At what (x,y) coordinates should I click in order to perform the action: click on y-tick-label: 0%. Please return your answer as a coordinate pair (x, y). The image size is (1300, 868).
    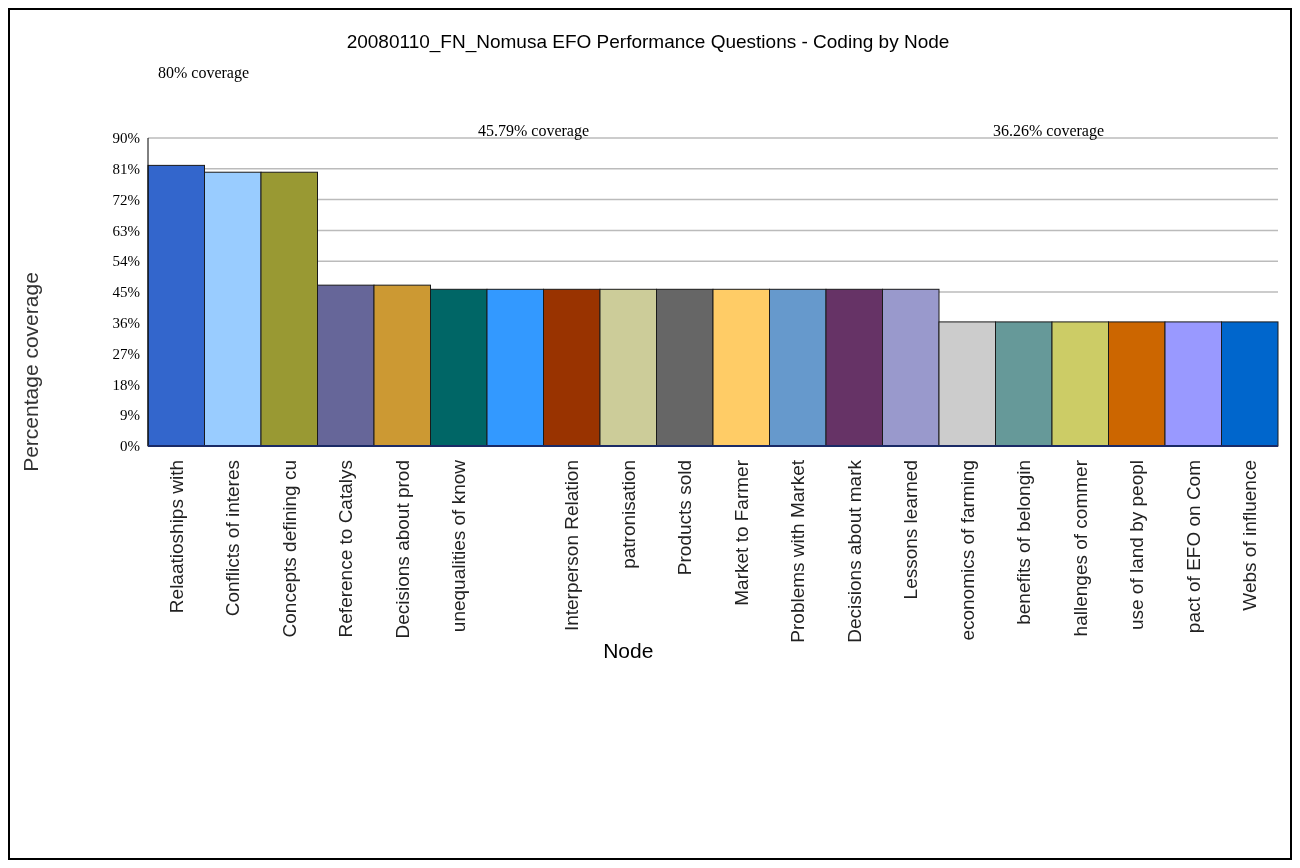
    Looking at the image, I should click on (130, 446).